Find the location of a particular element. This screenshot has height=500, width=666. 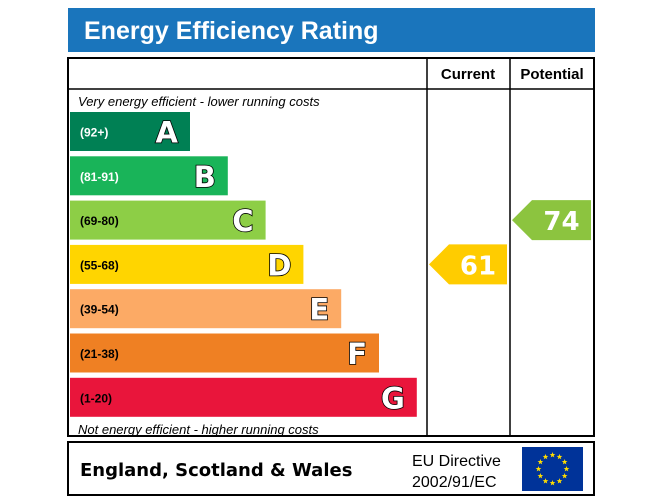

band-f-letter: F is located at coordinates (357, 354).